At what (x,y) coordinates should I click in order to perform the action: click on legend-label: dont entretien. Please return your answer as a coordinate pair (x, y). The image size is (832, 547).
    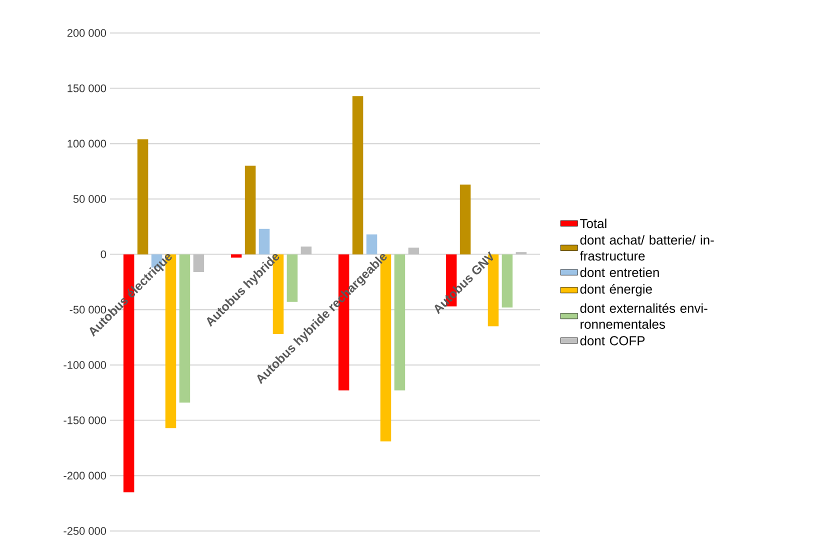
    Looking at the image, I should click on (619, 273).